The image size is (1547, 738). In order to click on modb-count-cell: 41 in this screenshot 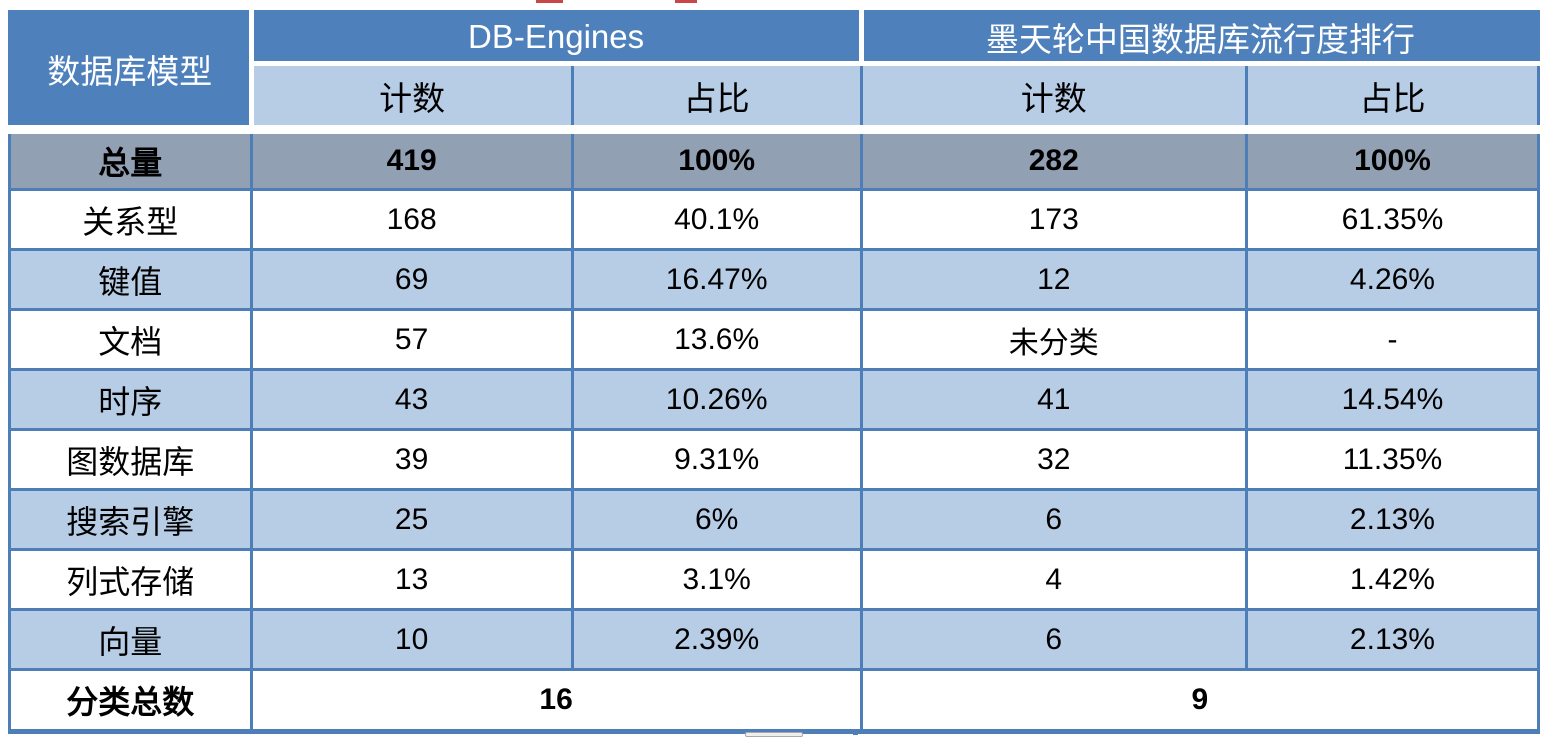, I will do `click(1053, 399)`.